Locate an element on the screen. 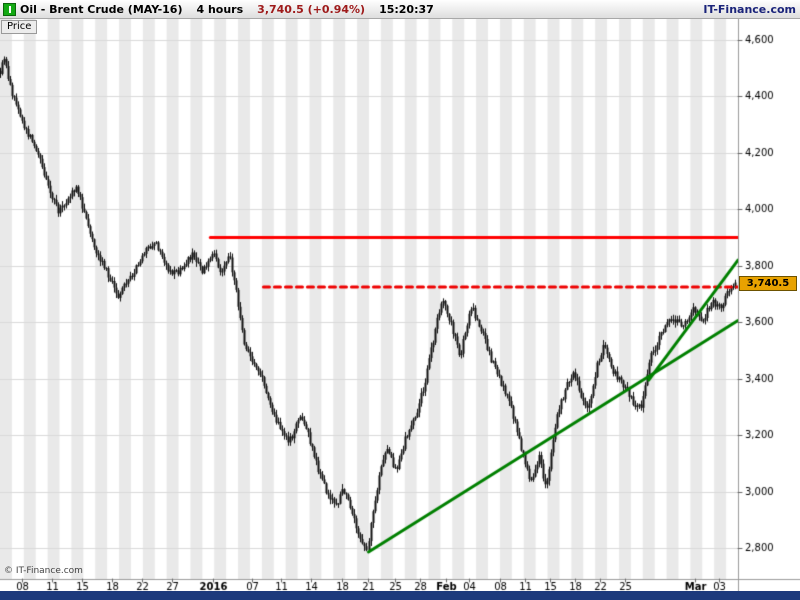 This screenshot has width=800, height=600. copyright-label: © IT-Finance.com is located at coordinates (43, 571).